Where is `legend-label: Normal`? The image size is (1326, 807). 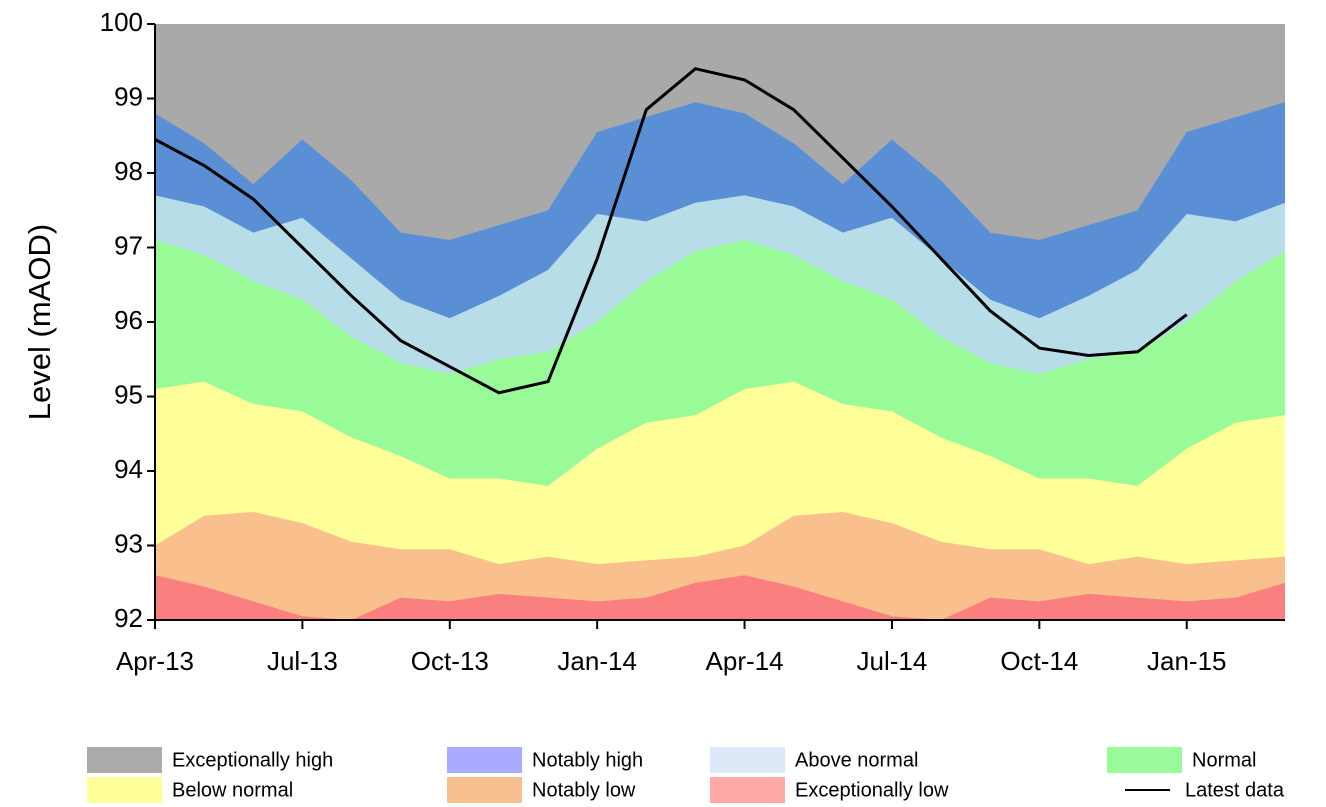 legend-label: Normal is located at coordinates (1224, 760).